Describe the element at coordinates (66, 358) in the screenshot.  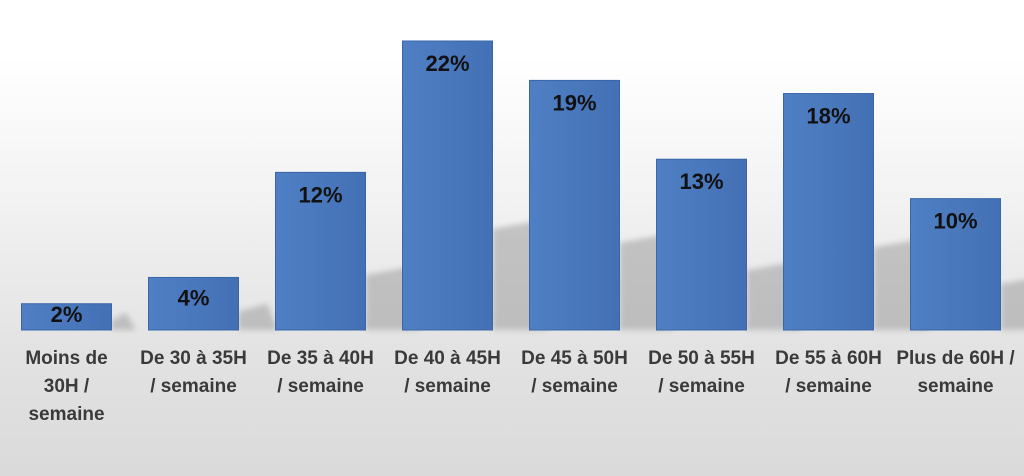
I see `category-label-line: Moins de` at that location.